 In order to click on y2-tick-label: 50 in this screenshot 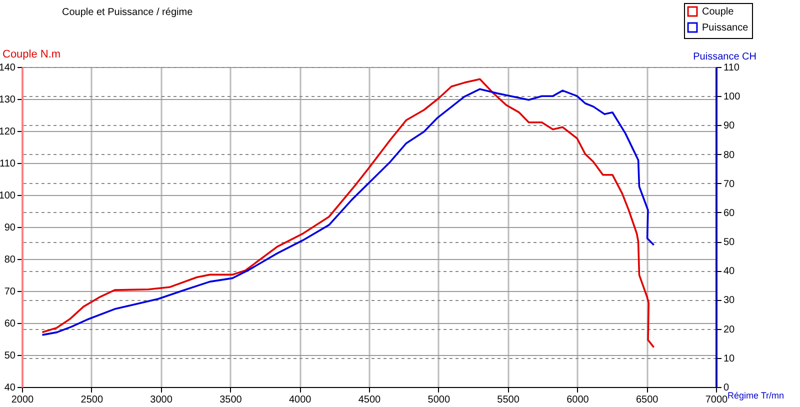, I will do `click(730, 242)`.